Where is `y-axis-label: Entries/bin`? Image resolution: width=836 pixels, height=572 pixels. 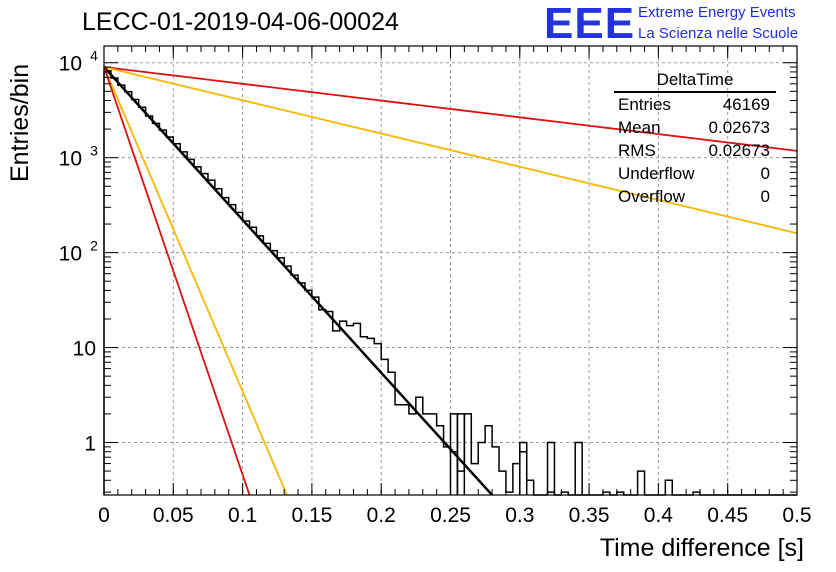 y-axis-label: Entries/bin is located at coordinates (20, 122).